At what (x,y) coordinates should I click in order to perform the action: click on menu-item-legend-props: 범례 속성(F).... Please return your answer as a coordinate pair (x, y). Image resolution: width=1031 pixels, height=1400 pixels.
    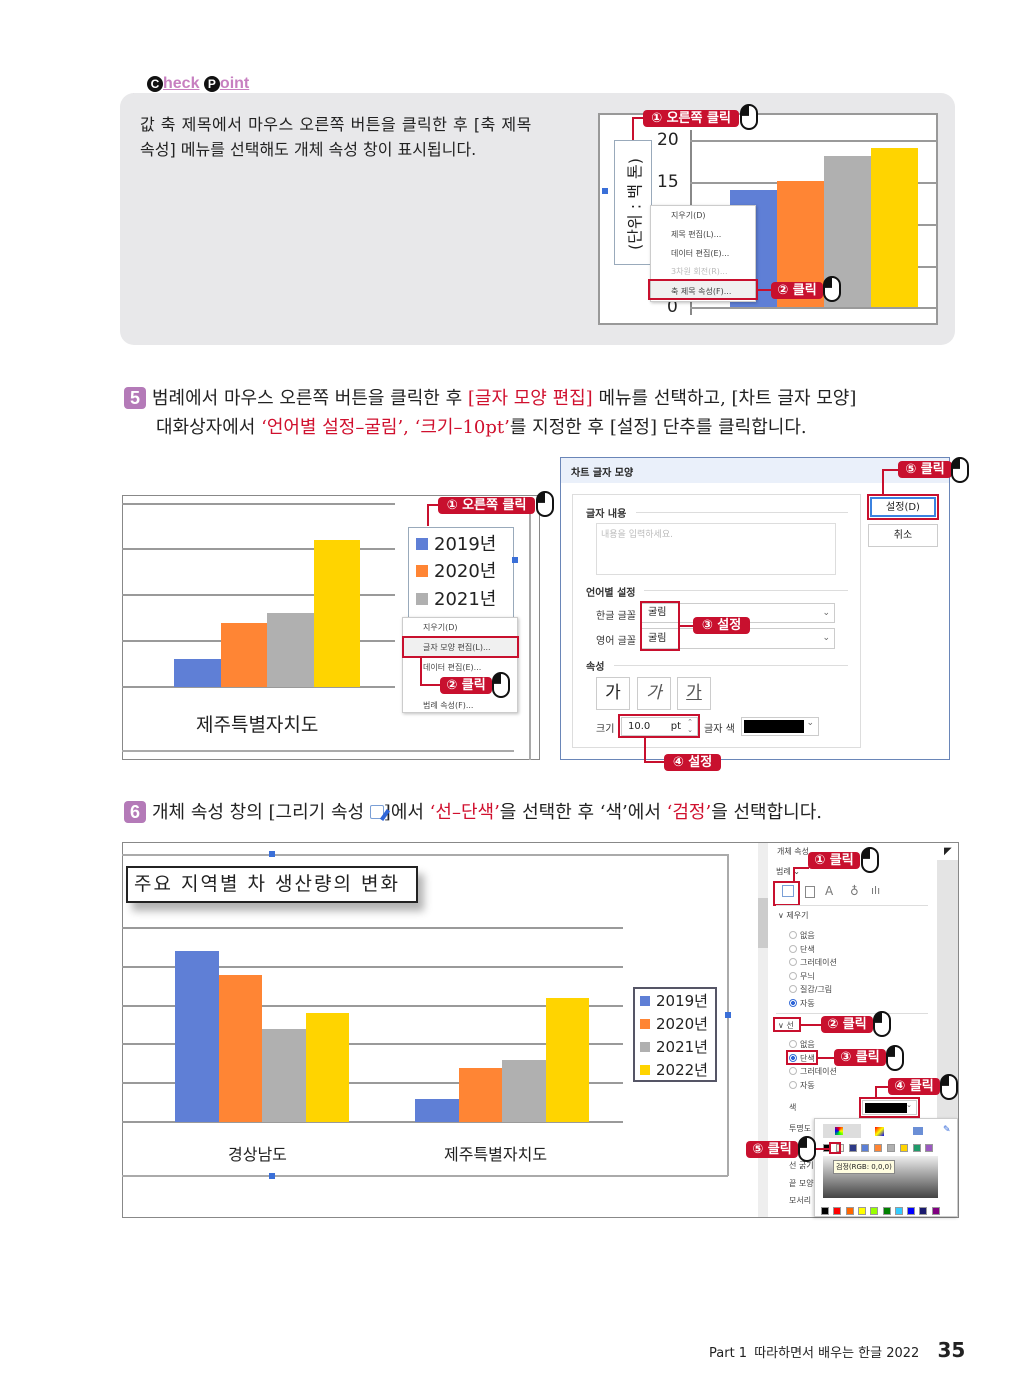
    Looking at the image, I should click on (448, 705).